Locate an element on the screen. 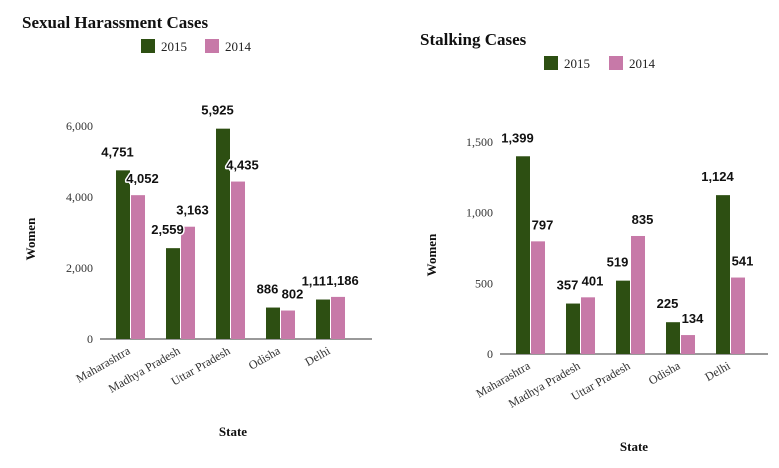  data-label: 1,399 is located at coordinates (517, 137).